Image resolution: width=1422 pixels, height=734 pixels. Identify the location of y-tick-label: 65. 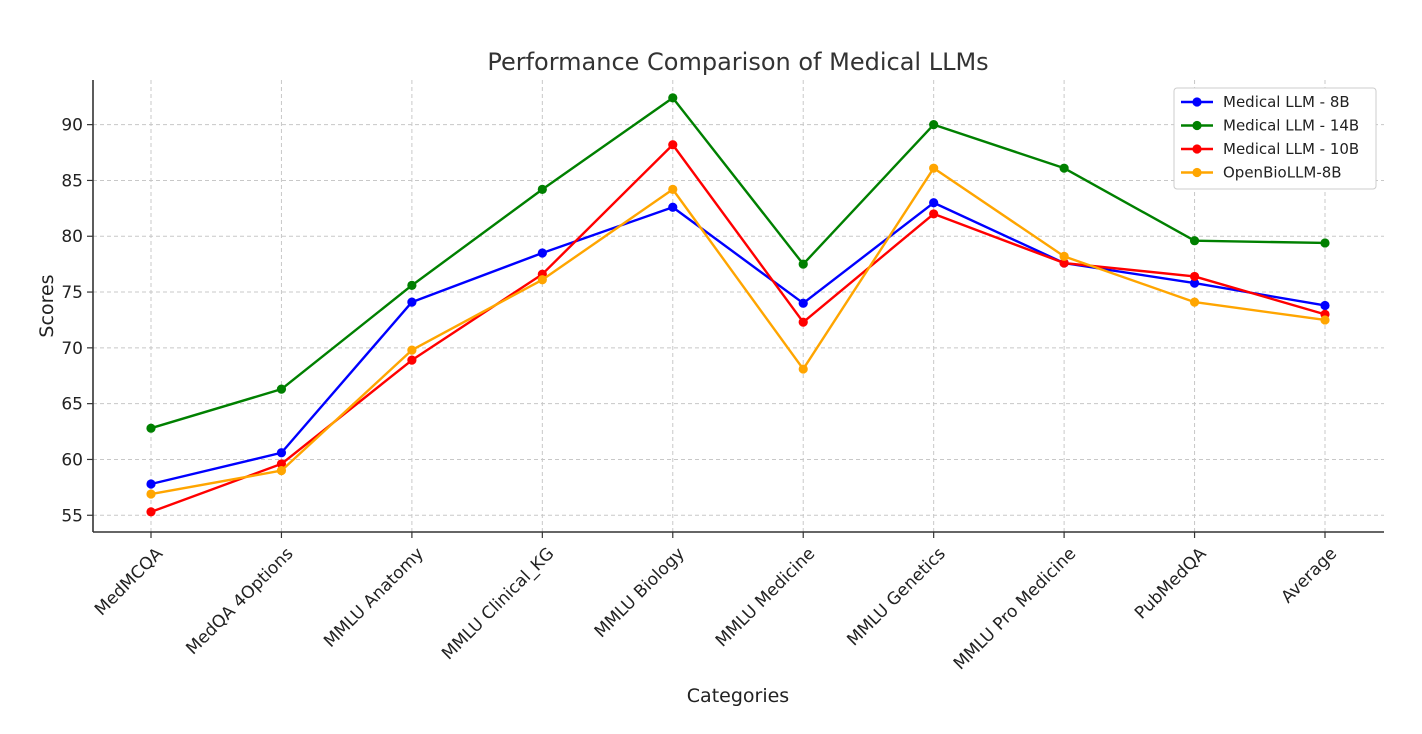
(72, 405).